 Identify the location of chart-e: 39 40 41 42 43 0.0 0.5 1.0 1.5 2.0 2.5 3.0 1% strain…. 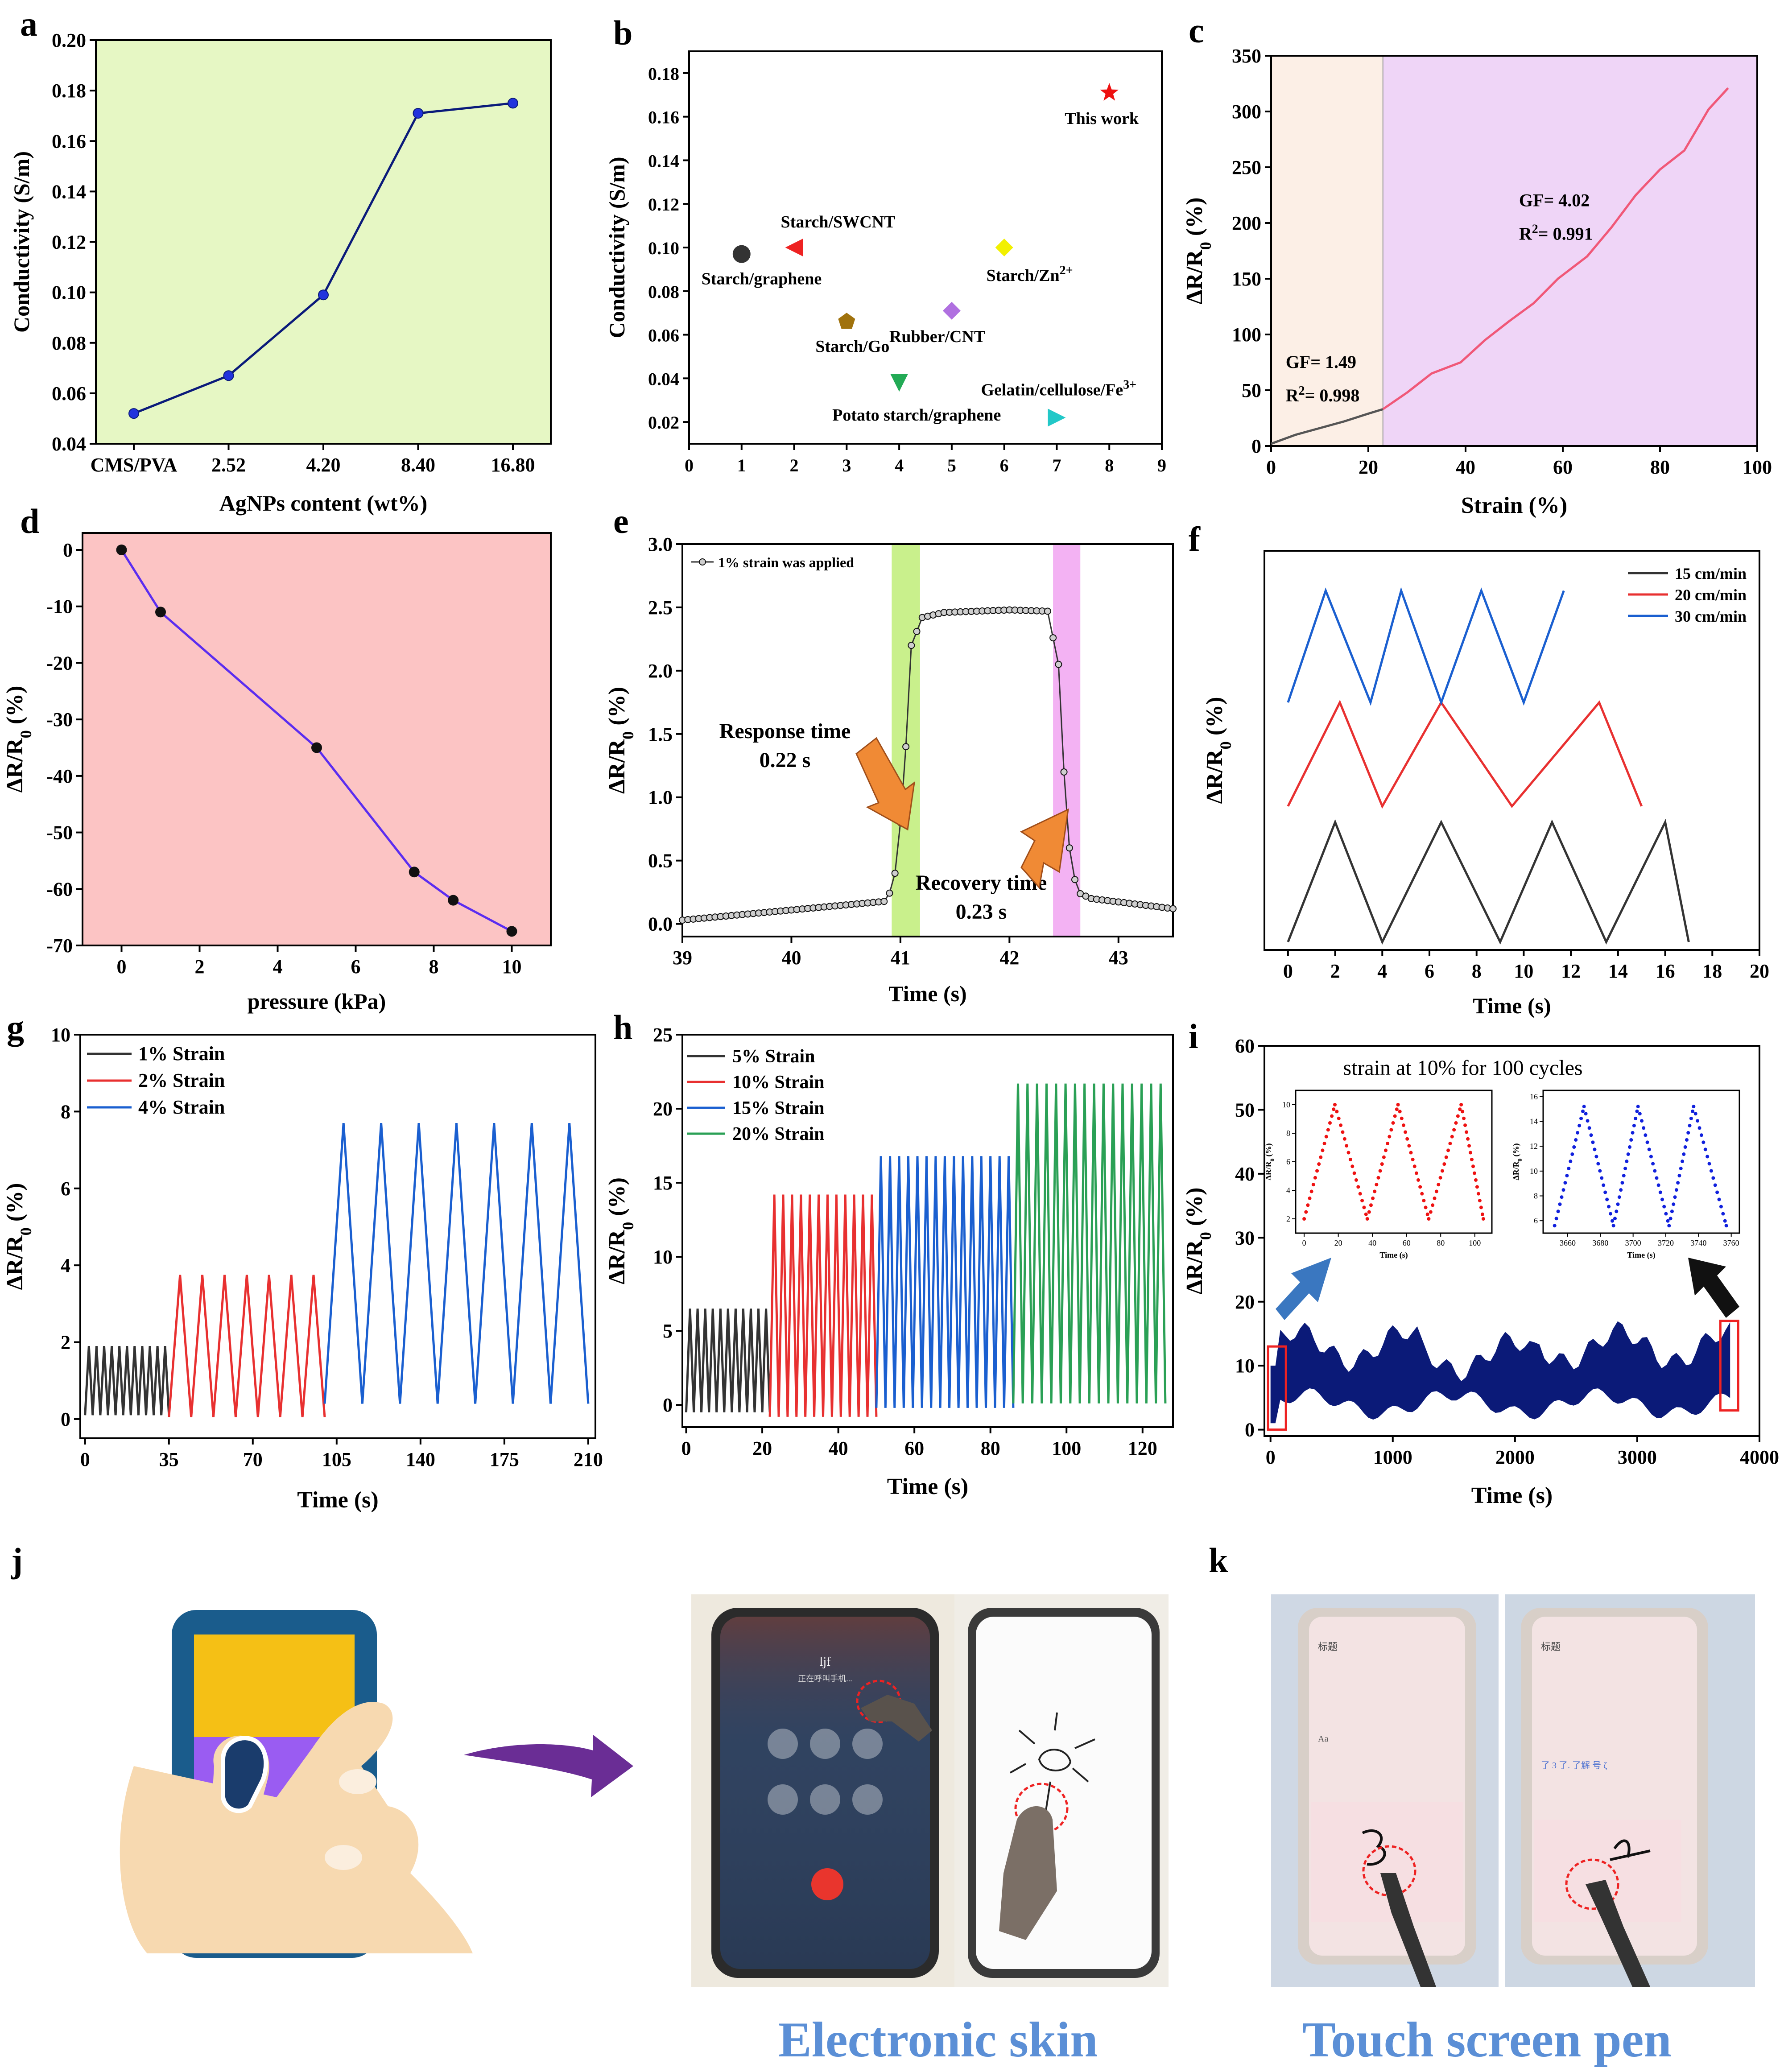
(890, 769).